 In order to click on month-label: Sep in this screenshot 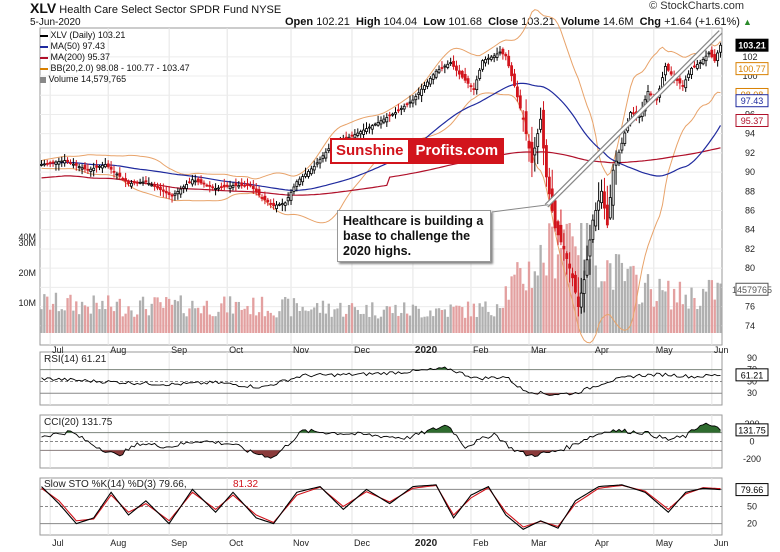, I will do `click(179, 350)`.